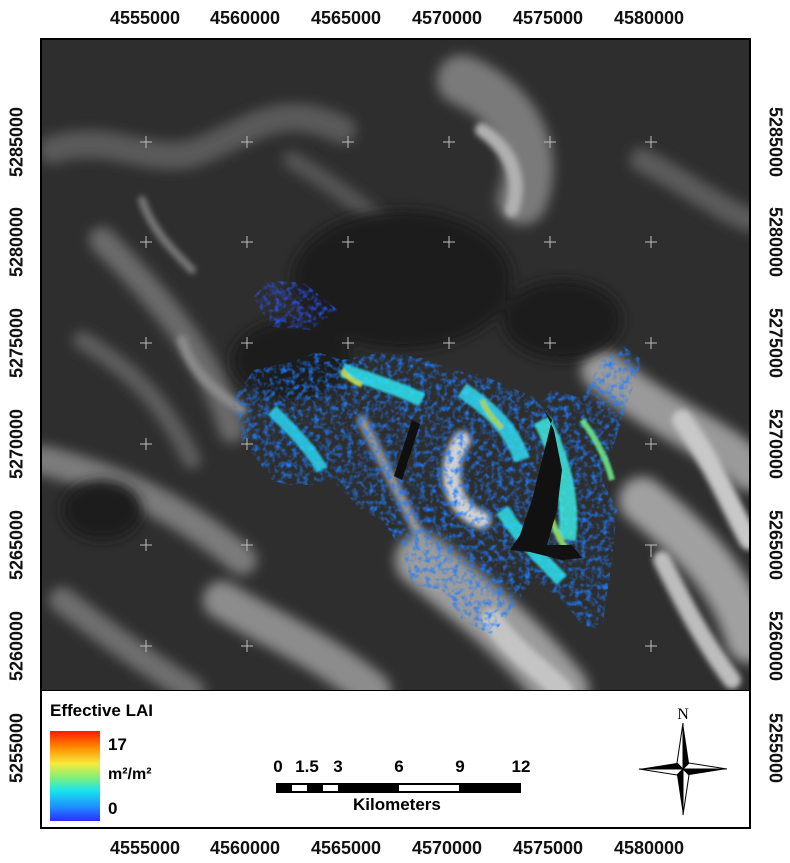  Describe the element at coordinates (101, 710) in the screenshot. I see `legend-title: Effective LAI` at that location.